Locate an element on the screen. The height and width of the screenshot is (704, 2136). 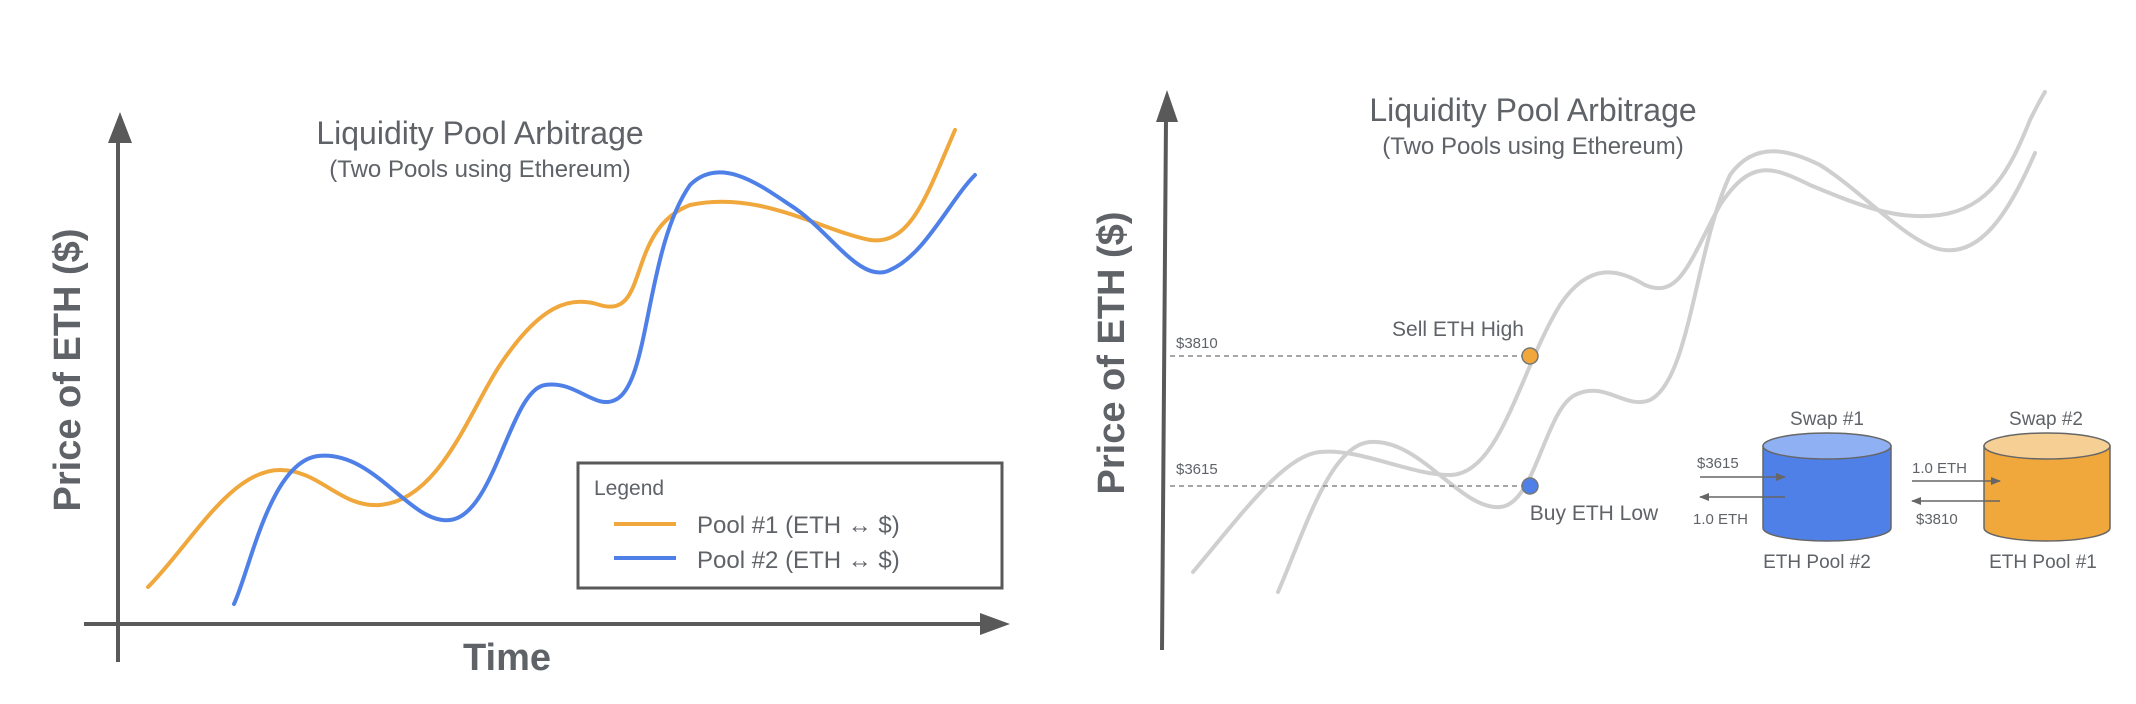
swap2-group: Swap #2 1.0 ETH $3810 ETH Pool #1 is located at coordinates (2011, 491).